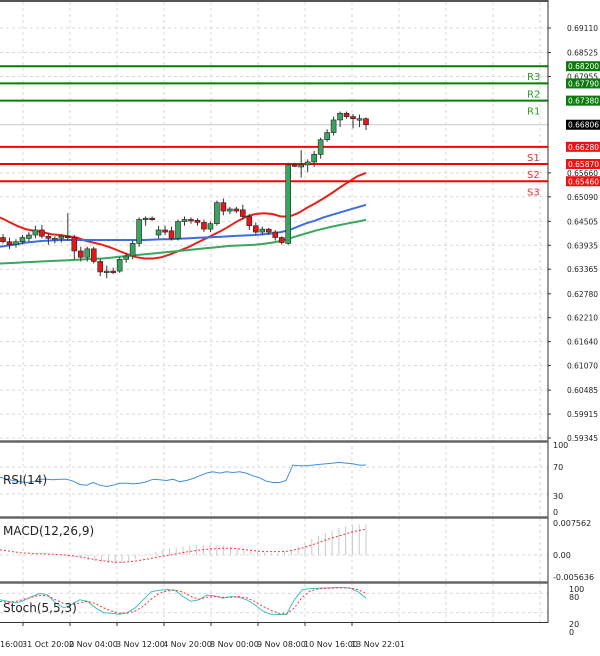 This screenshot has width=600, height=656. I want to click on price-label: 0.60485, so click(582, 390).